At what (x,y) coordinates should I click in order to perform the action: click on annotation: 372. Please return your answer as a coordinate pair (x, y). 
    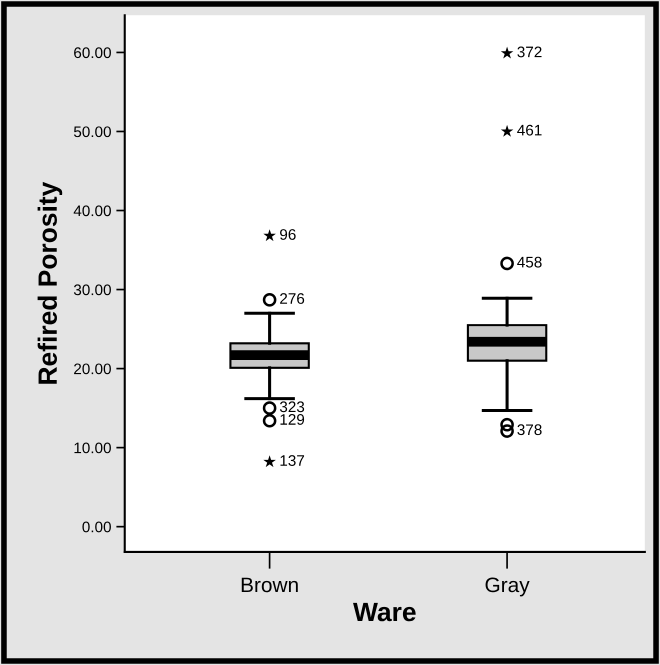
    Looking at the image, I should click on (529, 52).